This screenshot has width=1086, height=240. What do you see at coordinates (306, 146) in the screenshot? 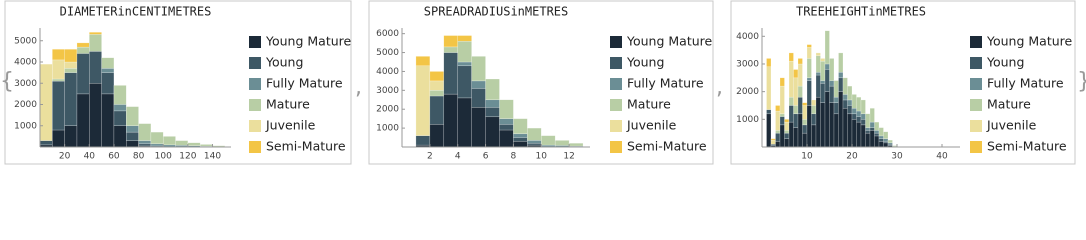
I see `legend-label: Semi-Mature` at bounding box center [306, 146].